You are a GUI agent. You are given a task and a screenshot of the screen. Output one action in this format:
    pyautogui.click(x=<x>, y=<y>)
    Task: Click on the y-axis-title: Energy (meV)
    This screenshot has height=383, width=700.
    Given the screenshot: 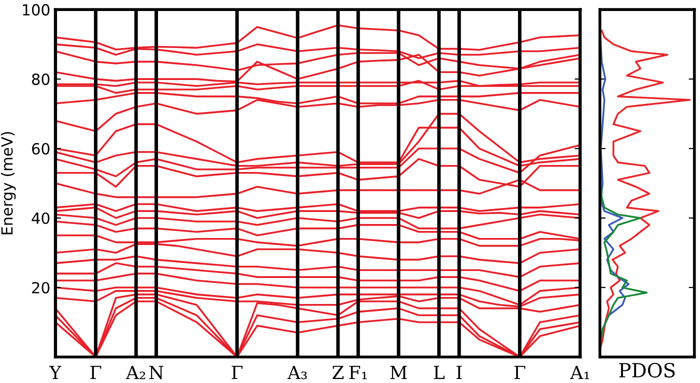 What is the action you would take?
    pyautogui.click(x=8, y=183)
    